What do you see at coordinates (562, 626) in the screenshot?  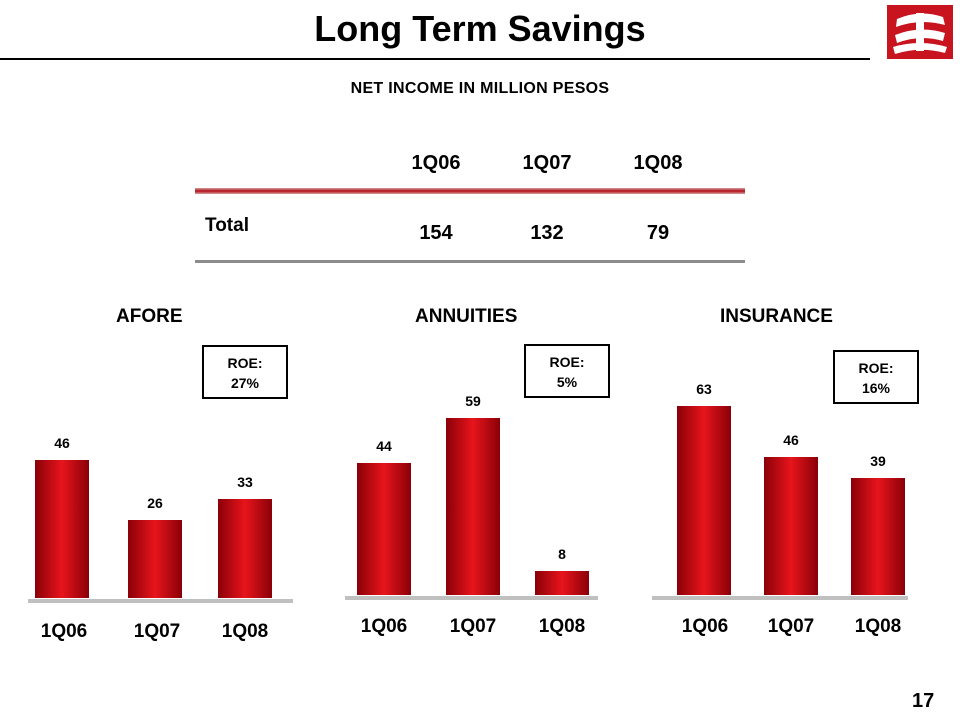 I see `annuities-category-label: 1Q08` at bounding box center [562, 626].